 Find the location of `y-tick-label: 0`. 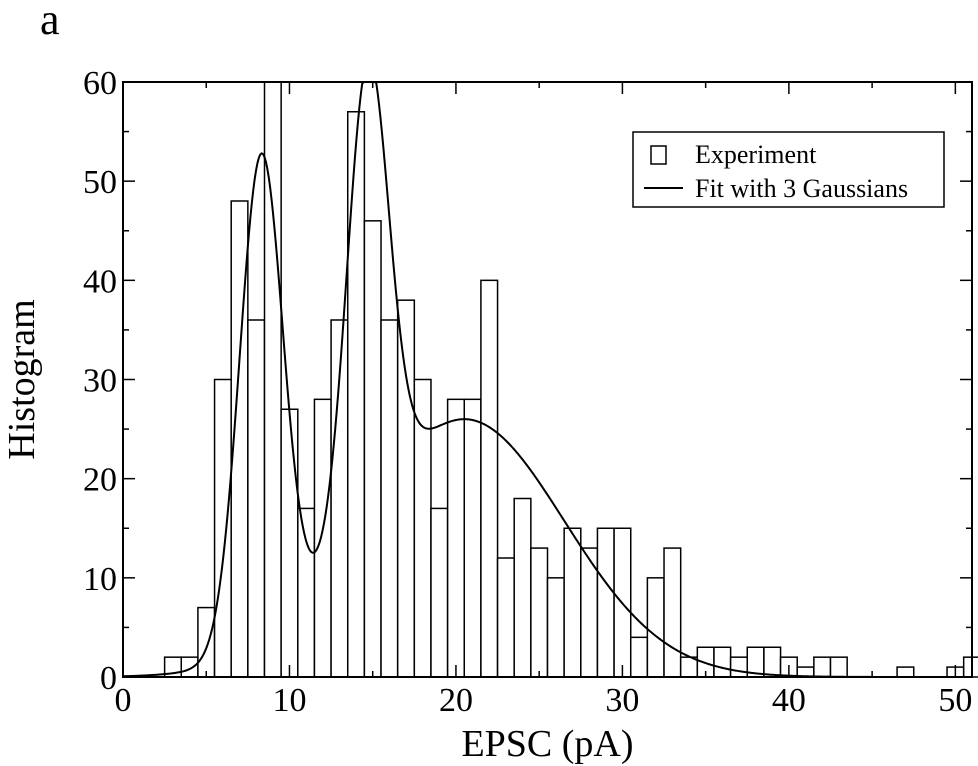

y-tick-label: 0 is located at coordinates (108, 678).